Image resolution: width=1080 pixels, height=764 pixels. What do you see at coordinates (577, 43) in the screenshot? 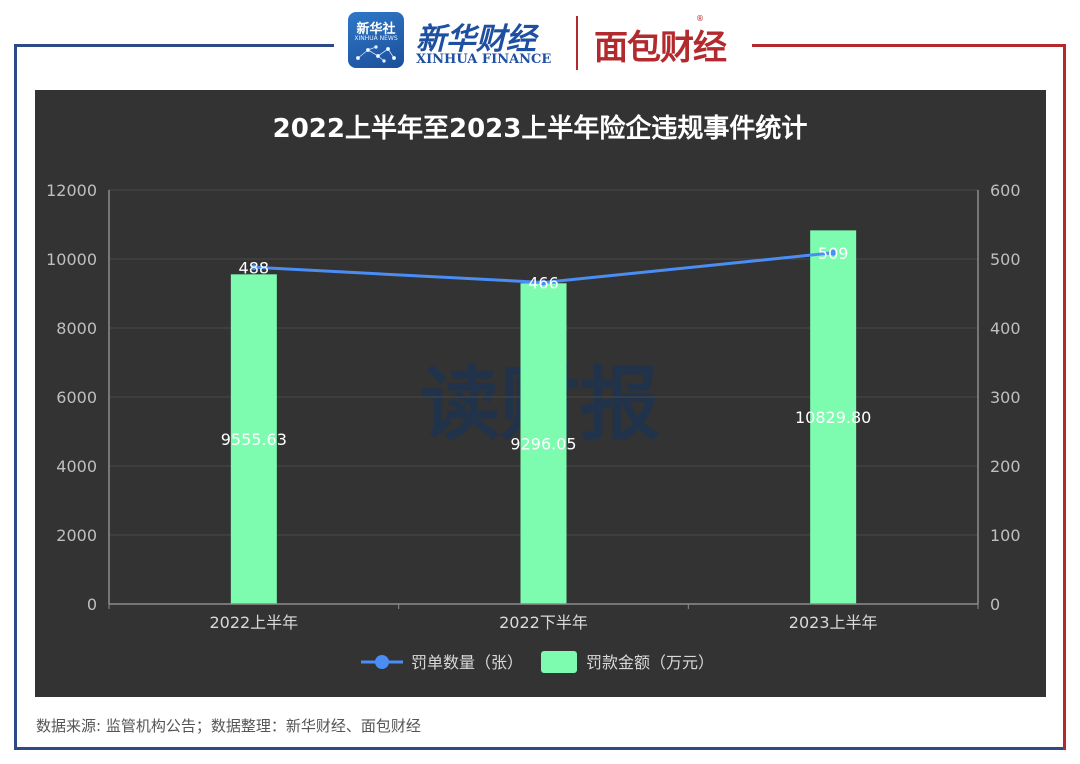
I see `logo-divider` at bounding box center [577, 43].